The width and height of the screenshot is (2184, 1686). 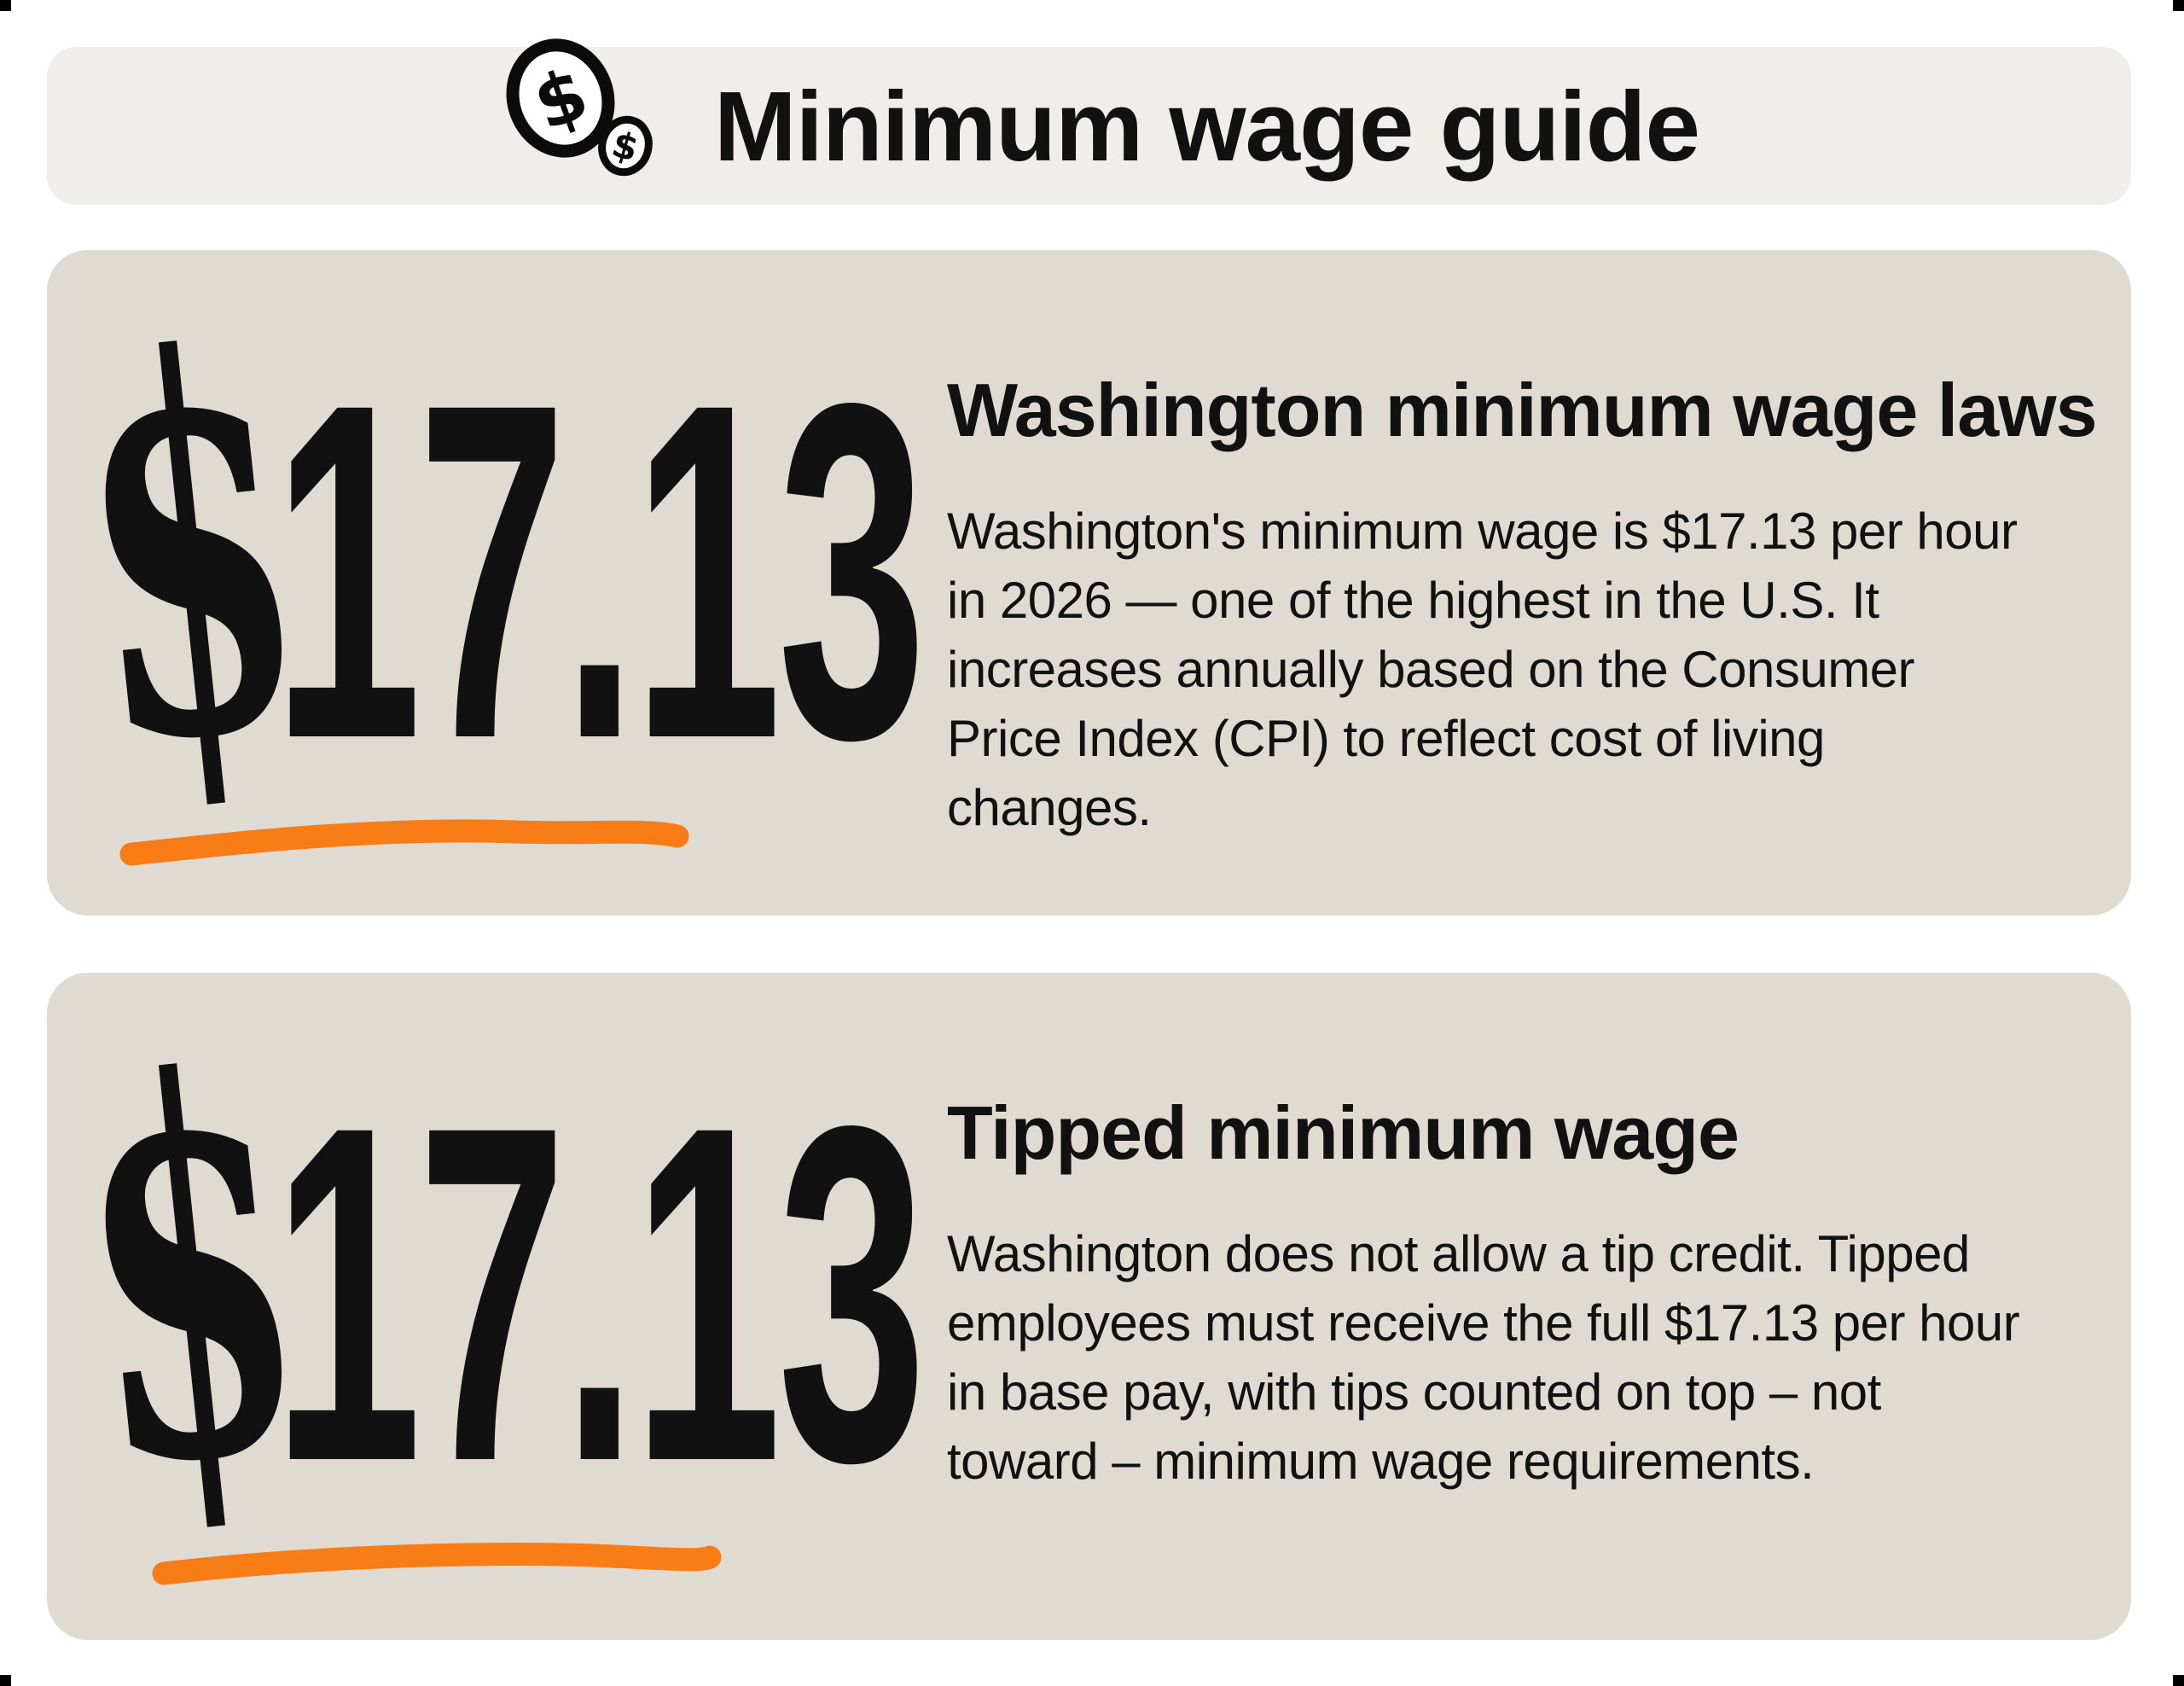 I want to click on page-title: Minimum wage guide, so click(x=1207, y=126).